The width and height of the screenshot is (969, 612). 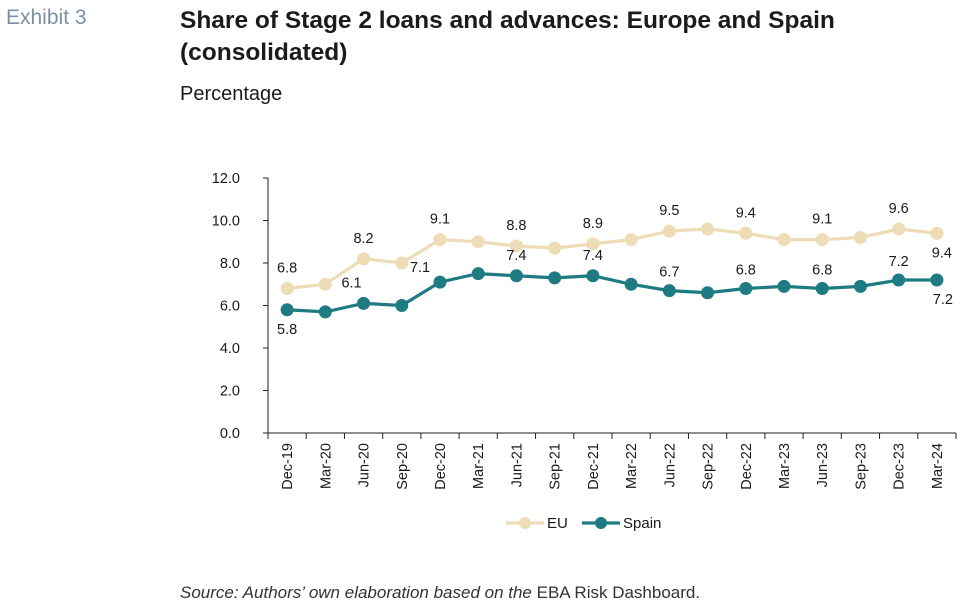 What do you see at coordinates (594, 466) in the screenshot?
I see `x-tick-label: Dec-21` at bounding box center [594, 466].